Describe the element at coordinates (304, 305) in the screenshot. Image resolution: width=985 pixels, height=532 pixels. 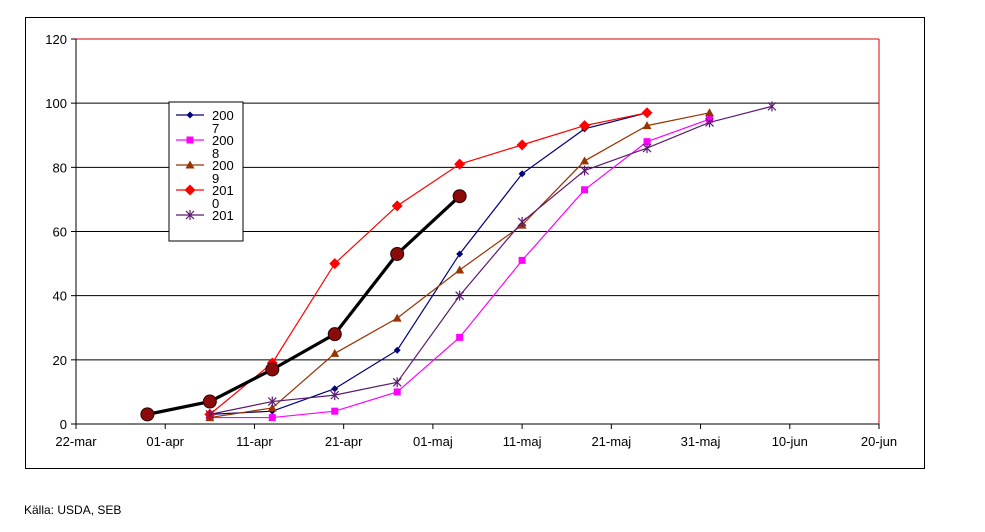
I see `series-line-current` at that location.